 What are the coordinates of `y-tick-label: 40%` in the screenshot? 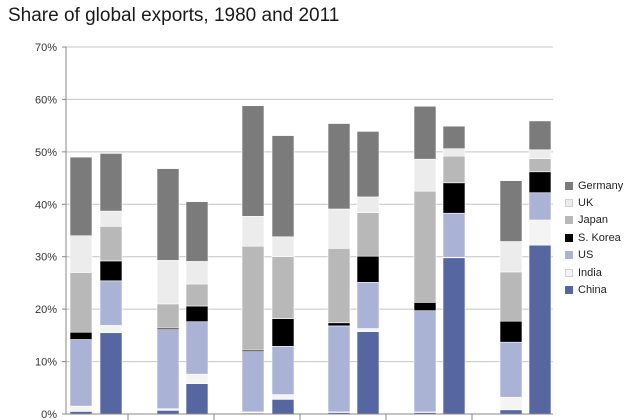 It's located at (46, 205).